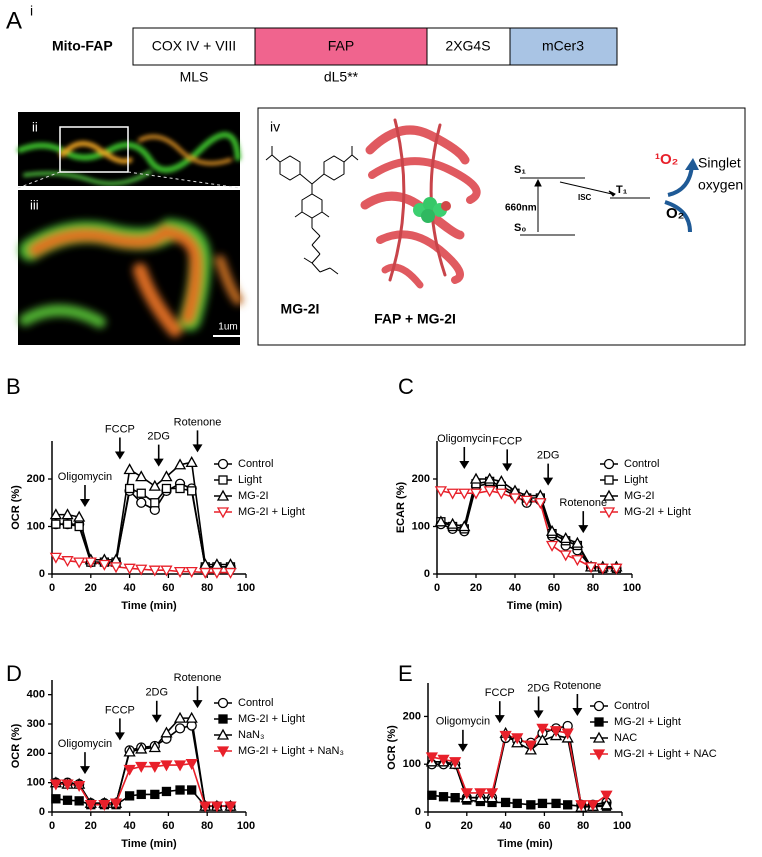 The width and height of the screenshot is (762, 857). I want to click on under-label: MLS, so click(194, 77).